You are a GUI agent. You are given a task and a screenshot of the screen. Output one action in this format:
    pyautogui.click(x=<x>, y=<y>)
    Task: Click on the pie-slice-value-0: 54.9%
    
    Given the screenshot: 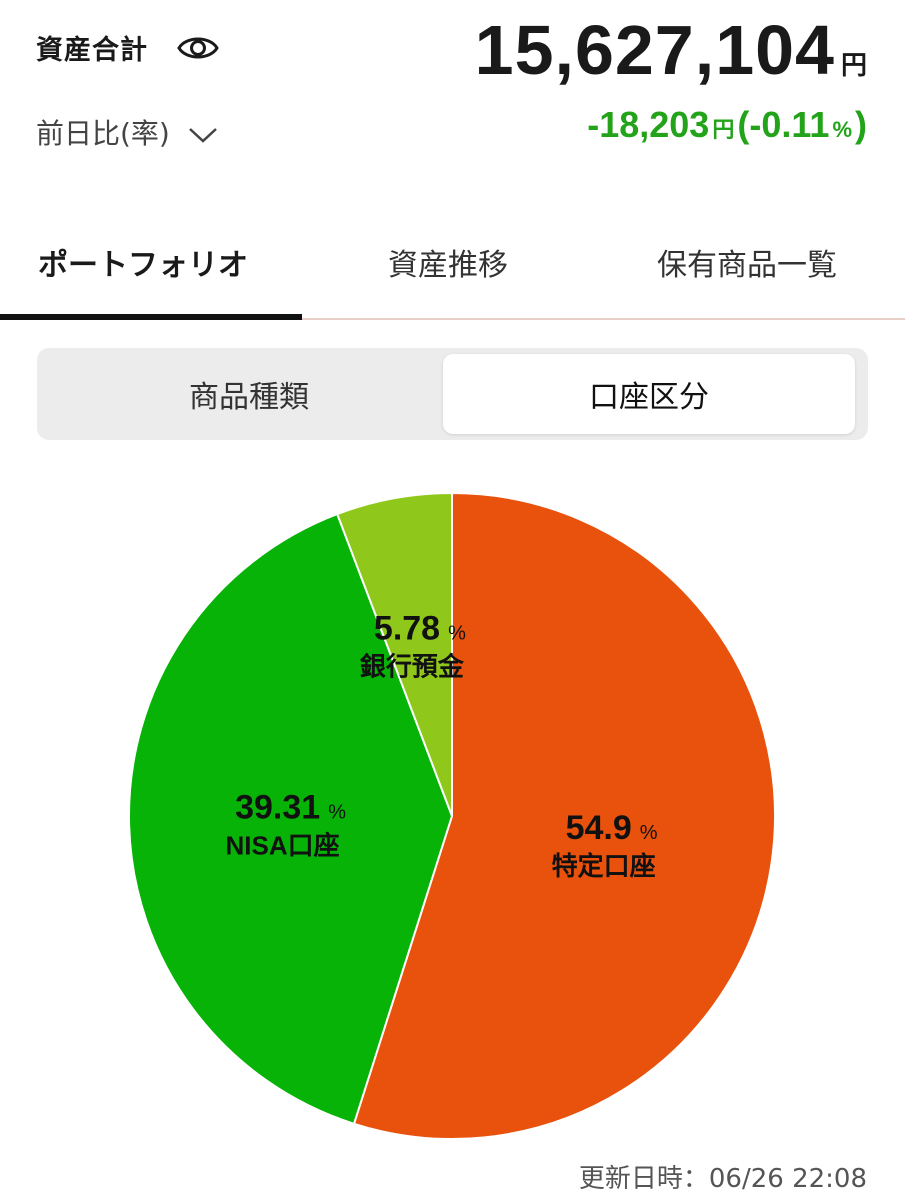 What is the action you would take?
    pyautogui.click(x=612, y=828)
    